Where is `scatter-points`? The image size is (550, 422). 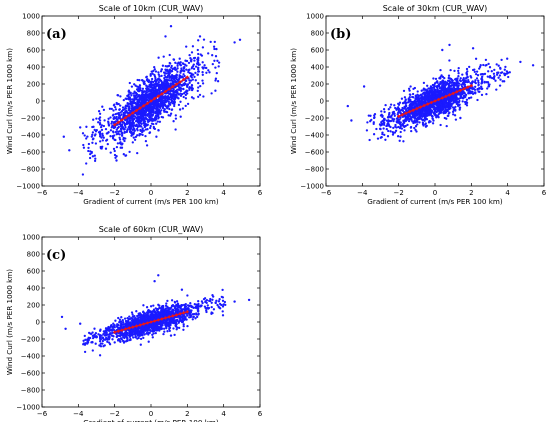 scatter-points is located at coordinates (440, 93).